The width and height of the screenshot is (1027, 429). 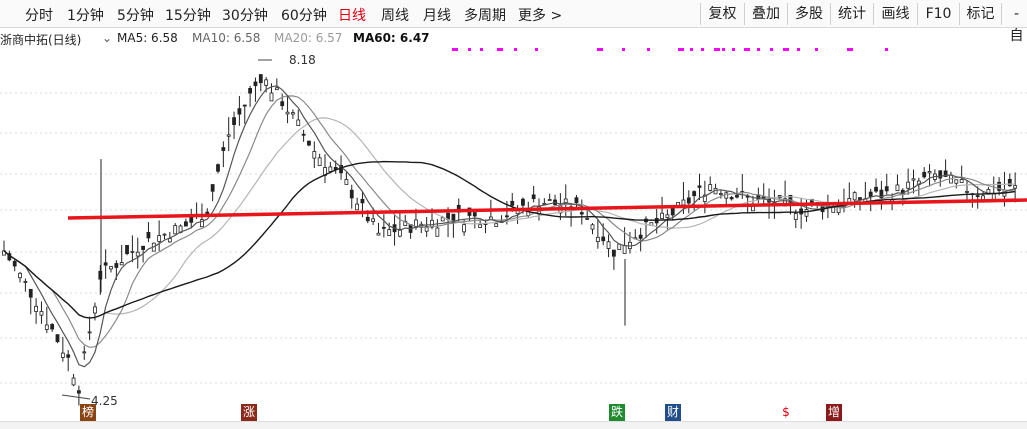 What do you see at coordinates (513, 425) in the screenshot?
I see `bottom-indicator-strip` at bounding box center [513, 425].